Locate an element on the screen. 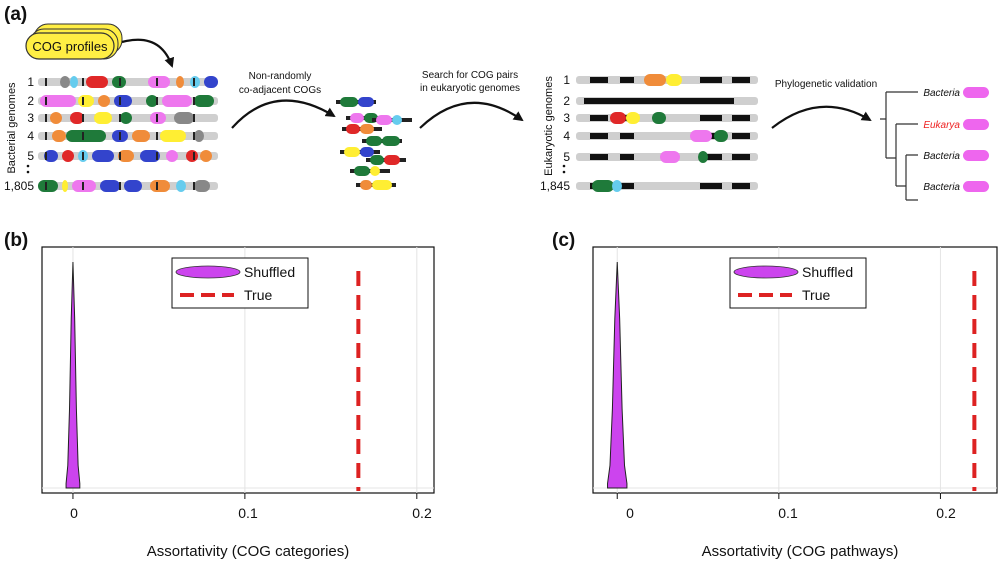 This screenshot has width=1000, height=565. cog-profiles-badge: COG profiles is located at coordinates (74, 41).